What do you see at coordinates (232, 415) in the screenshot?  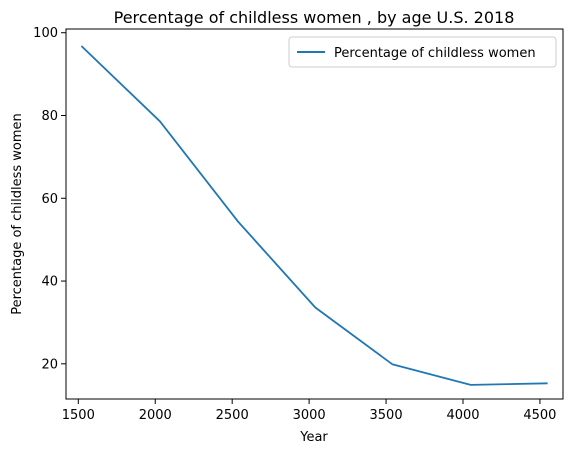 I see `x-tick-label: 2500` at bounding box center [232, 415].